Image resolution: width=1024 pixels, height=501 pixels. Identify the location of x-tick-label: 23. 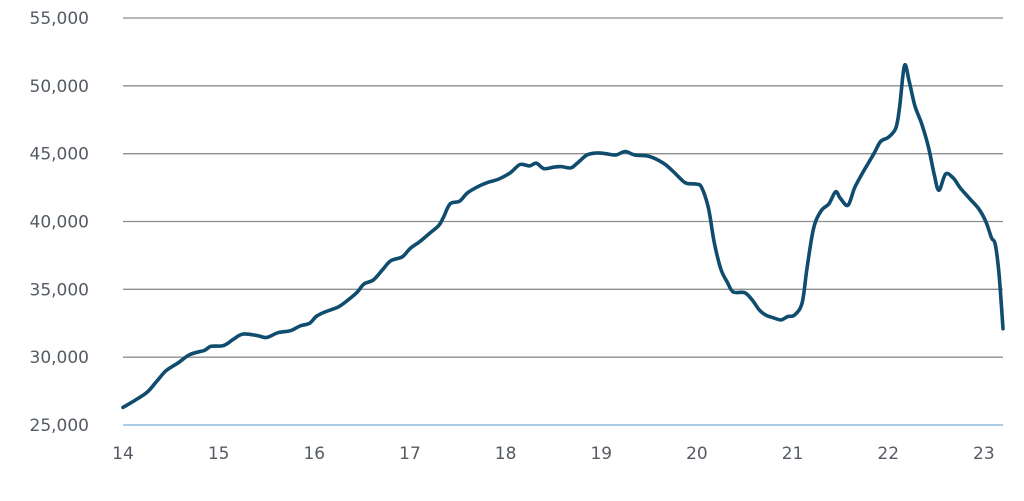
(984, 454).